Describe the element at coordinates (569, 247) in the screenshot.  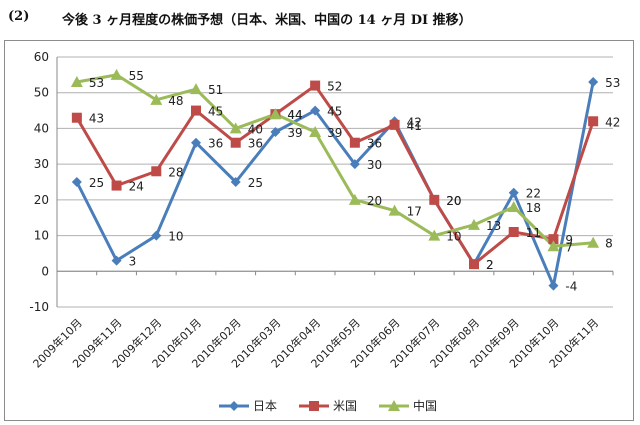
I see `data-label-china: 7` at that location.